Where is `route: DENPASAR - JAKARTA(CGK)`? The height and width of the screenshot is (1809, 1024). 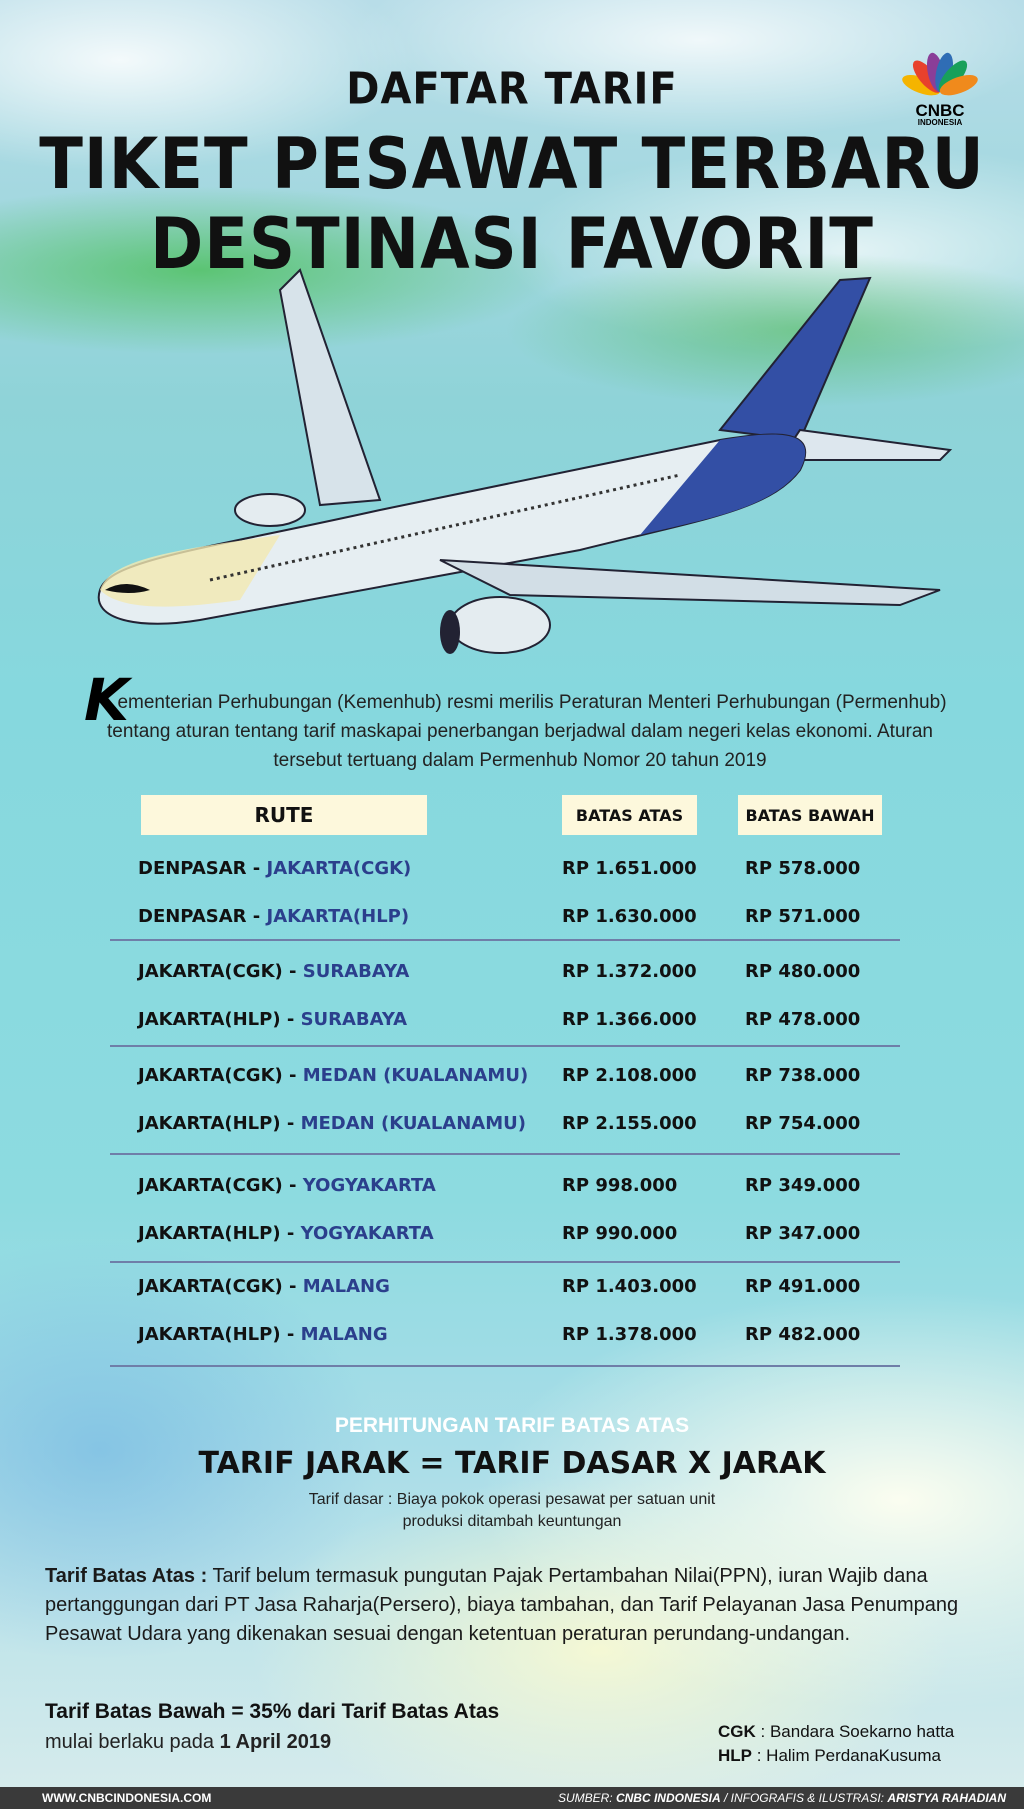
route: DENPASAR - JAKARTA(CGK) is located at coordinates (274, 868).